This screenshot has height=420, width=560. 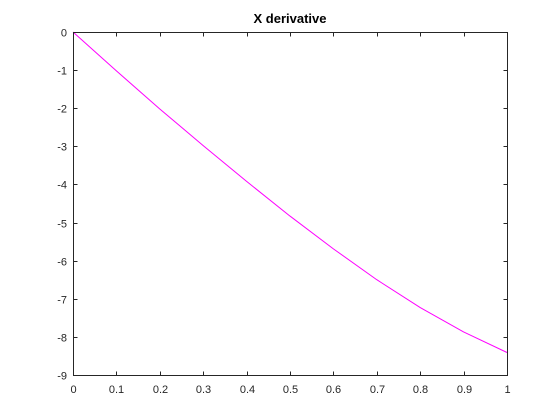 I want to click on x-tick-label: 0, so click(x=73, y=390).